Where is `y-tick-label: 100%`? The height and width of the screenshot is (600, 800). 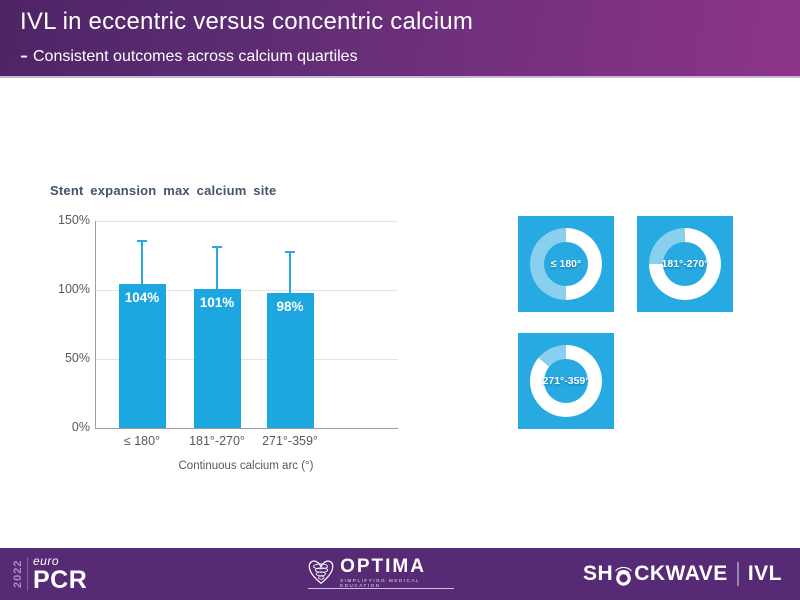 y-tick-label: 100% is located at coordinates (74, 289).